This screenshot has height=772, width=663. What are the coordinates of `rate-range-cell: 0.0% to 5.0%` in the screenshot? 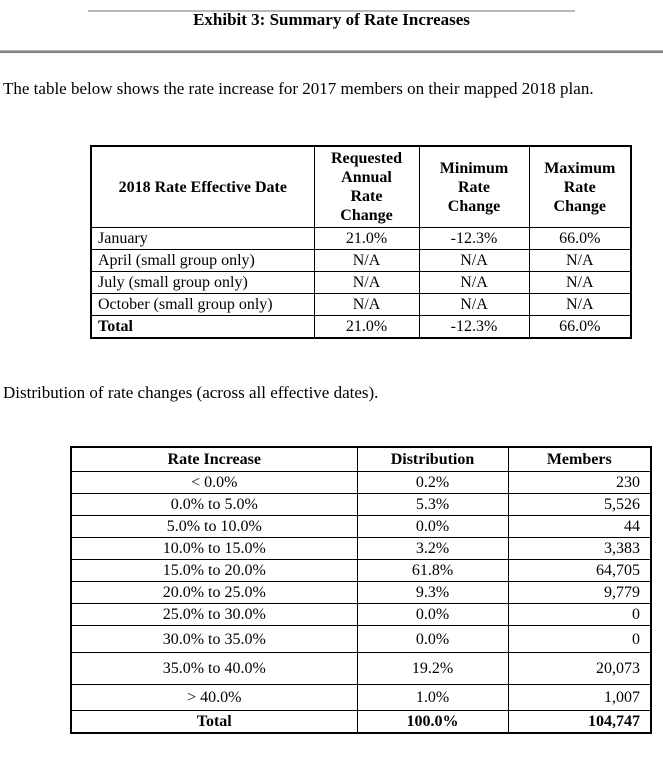 It's located at (214, 504).